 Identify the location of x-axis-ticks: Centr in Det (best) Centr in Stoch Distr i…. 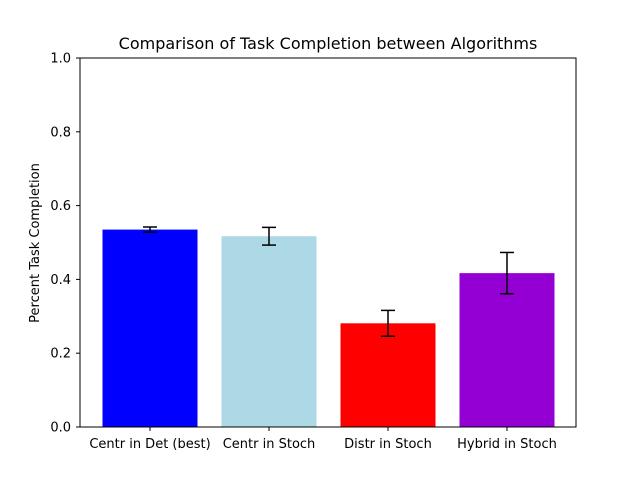
(323, 439).